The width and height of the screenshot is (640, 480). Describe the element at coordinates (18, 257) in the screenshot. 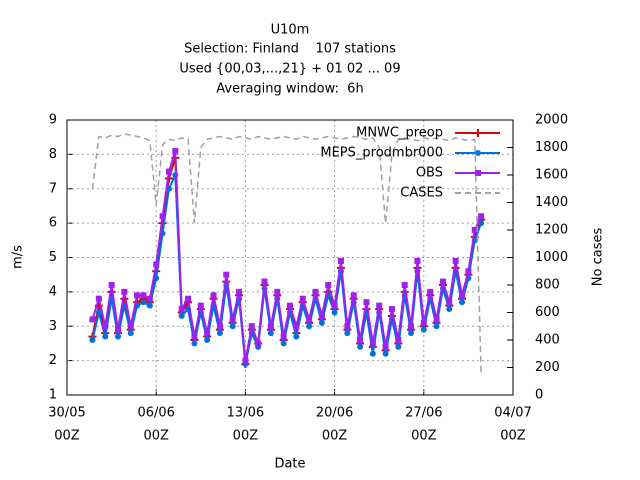

I see `y-axis-label: m/s` at that location.